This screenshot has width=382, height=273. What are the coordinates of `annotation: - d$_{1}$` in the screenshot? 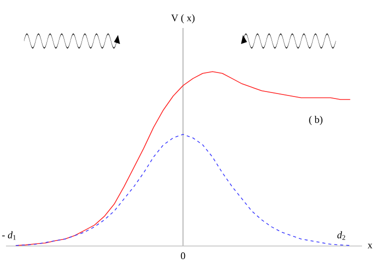 It's located at (9, 235).